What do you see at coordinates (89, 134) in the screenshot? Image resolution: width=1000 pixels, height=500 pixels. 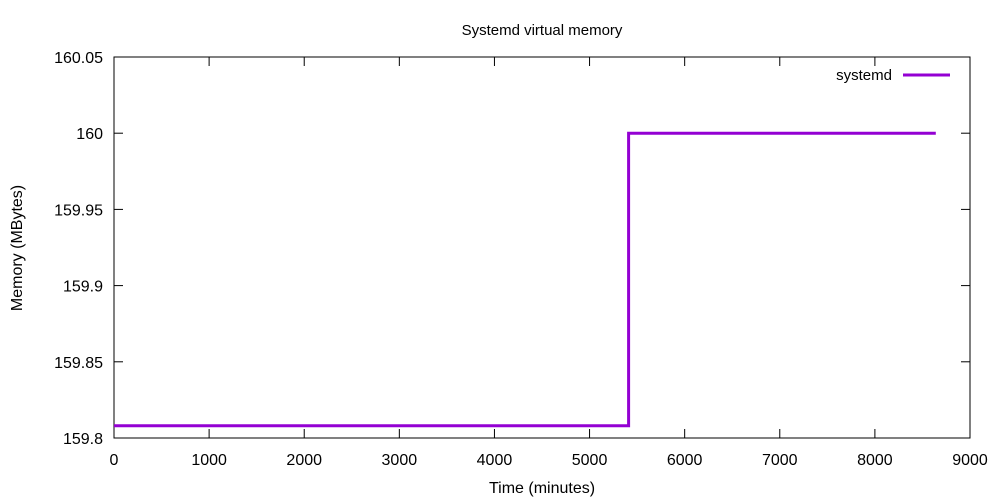 I see `y-tick-label: 160` at bounding box center [89, 134].